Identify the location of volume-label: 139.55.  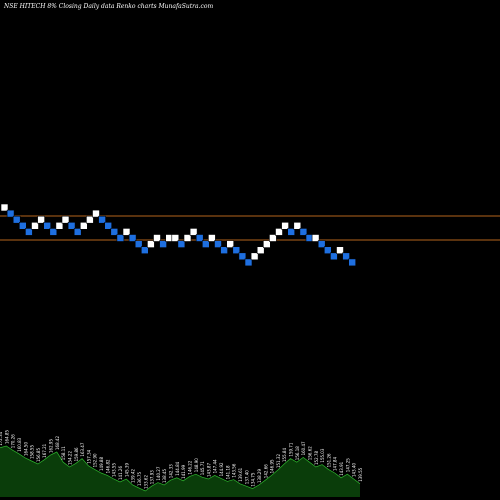
(360, 474).